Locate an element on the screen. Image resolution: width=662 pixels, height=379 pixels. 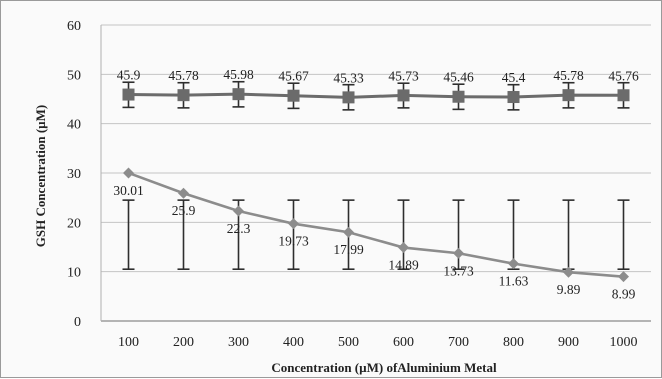
data-label: 45.46 is located at coordinates (458, 77).